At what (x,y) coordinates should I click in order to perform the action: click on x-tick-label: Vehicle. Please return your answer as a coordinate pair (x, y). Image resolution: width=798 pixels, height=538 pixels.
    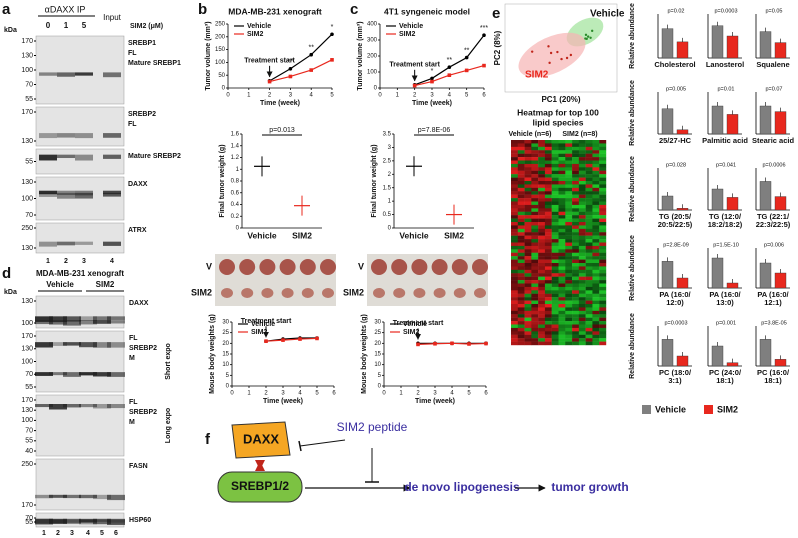
    Looking at the image, I should click on (414, 235).